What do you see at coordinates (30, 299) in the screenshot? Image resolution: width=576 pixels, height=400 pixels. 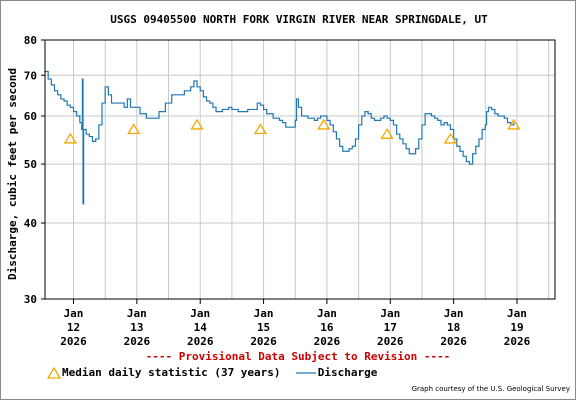 I see `y-tick-label: 30` at bounding box center [30, 299].